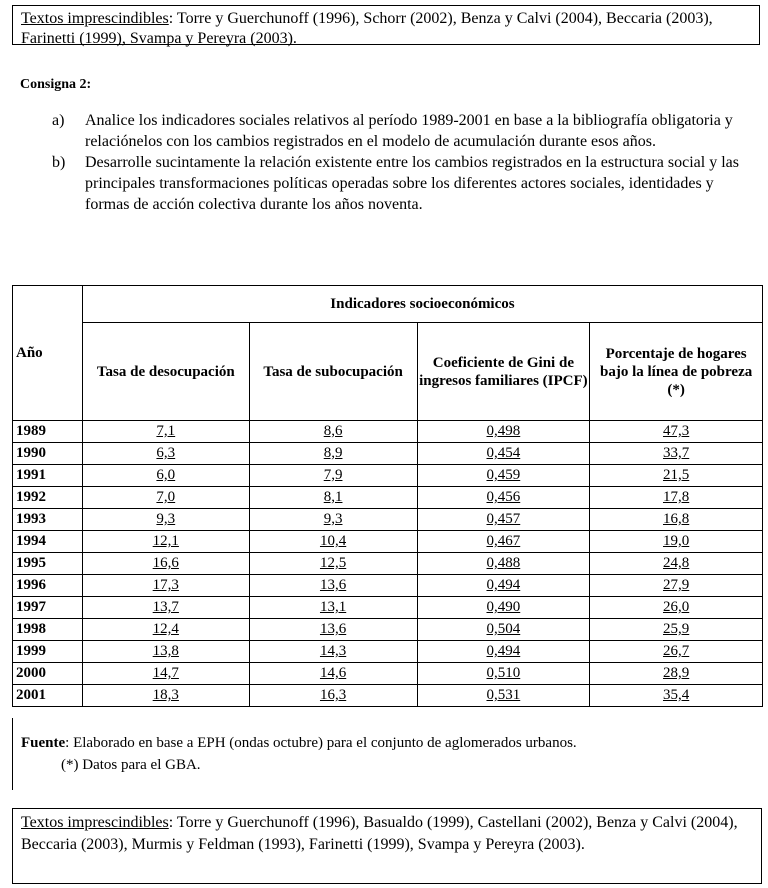  I want to click on table-cell: 8,1, so click(333, 497).